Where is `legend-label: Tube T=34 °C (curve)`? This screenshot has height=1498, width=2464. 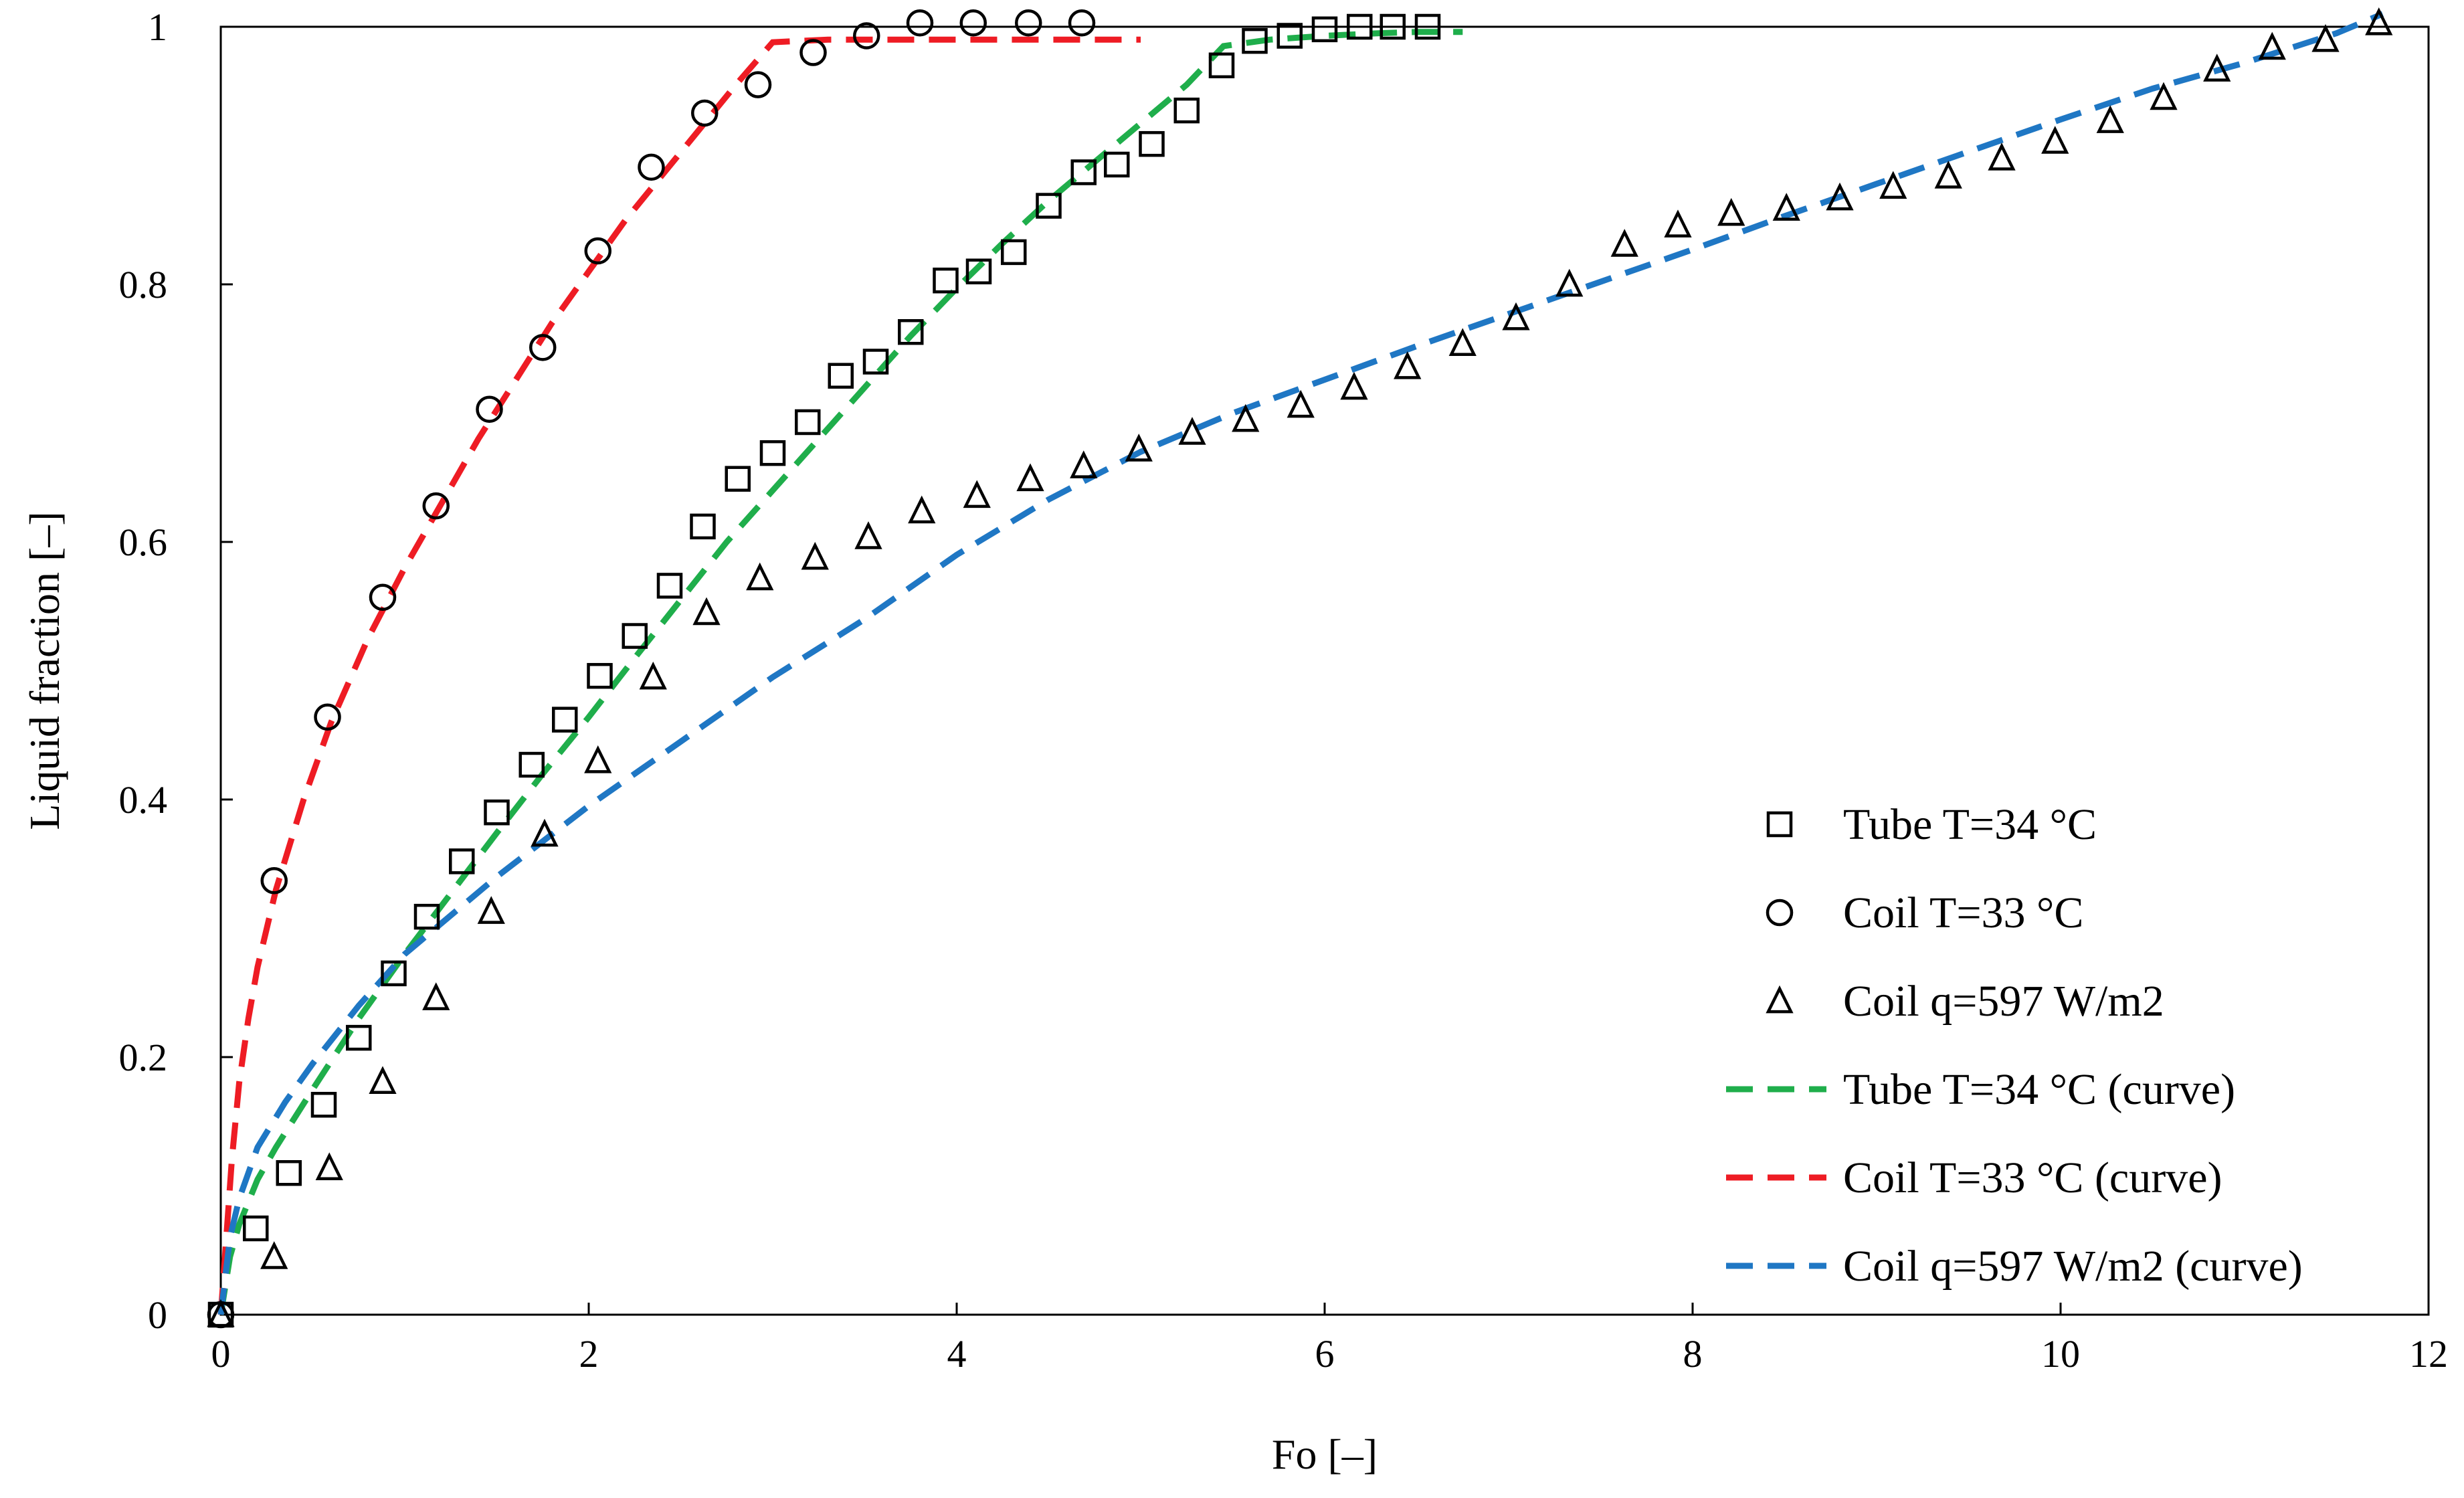
legend-label: Tube T=34 °C (curve) is located at coordinates (2039, 1089).